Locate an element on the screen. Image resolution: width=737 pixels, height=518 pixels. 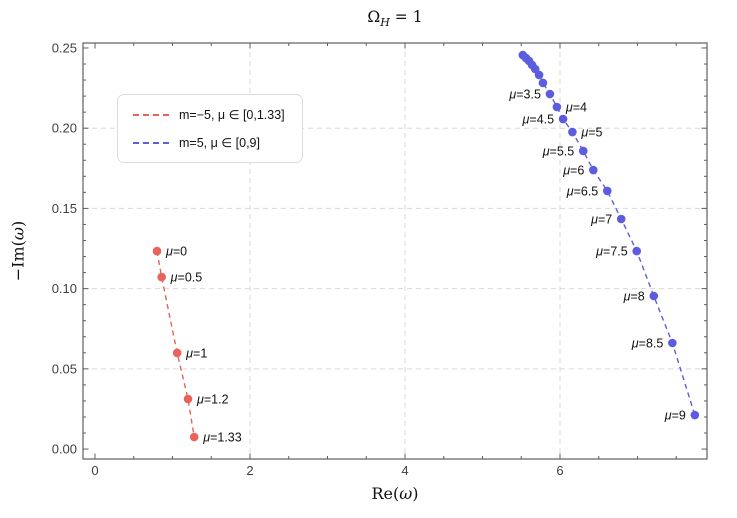
point-label: μ=9 is located at coordinates (675, 416).